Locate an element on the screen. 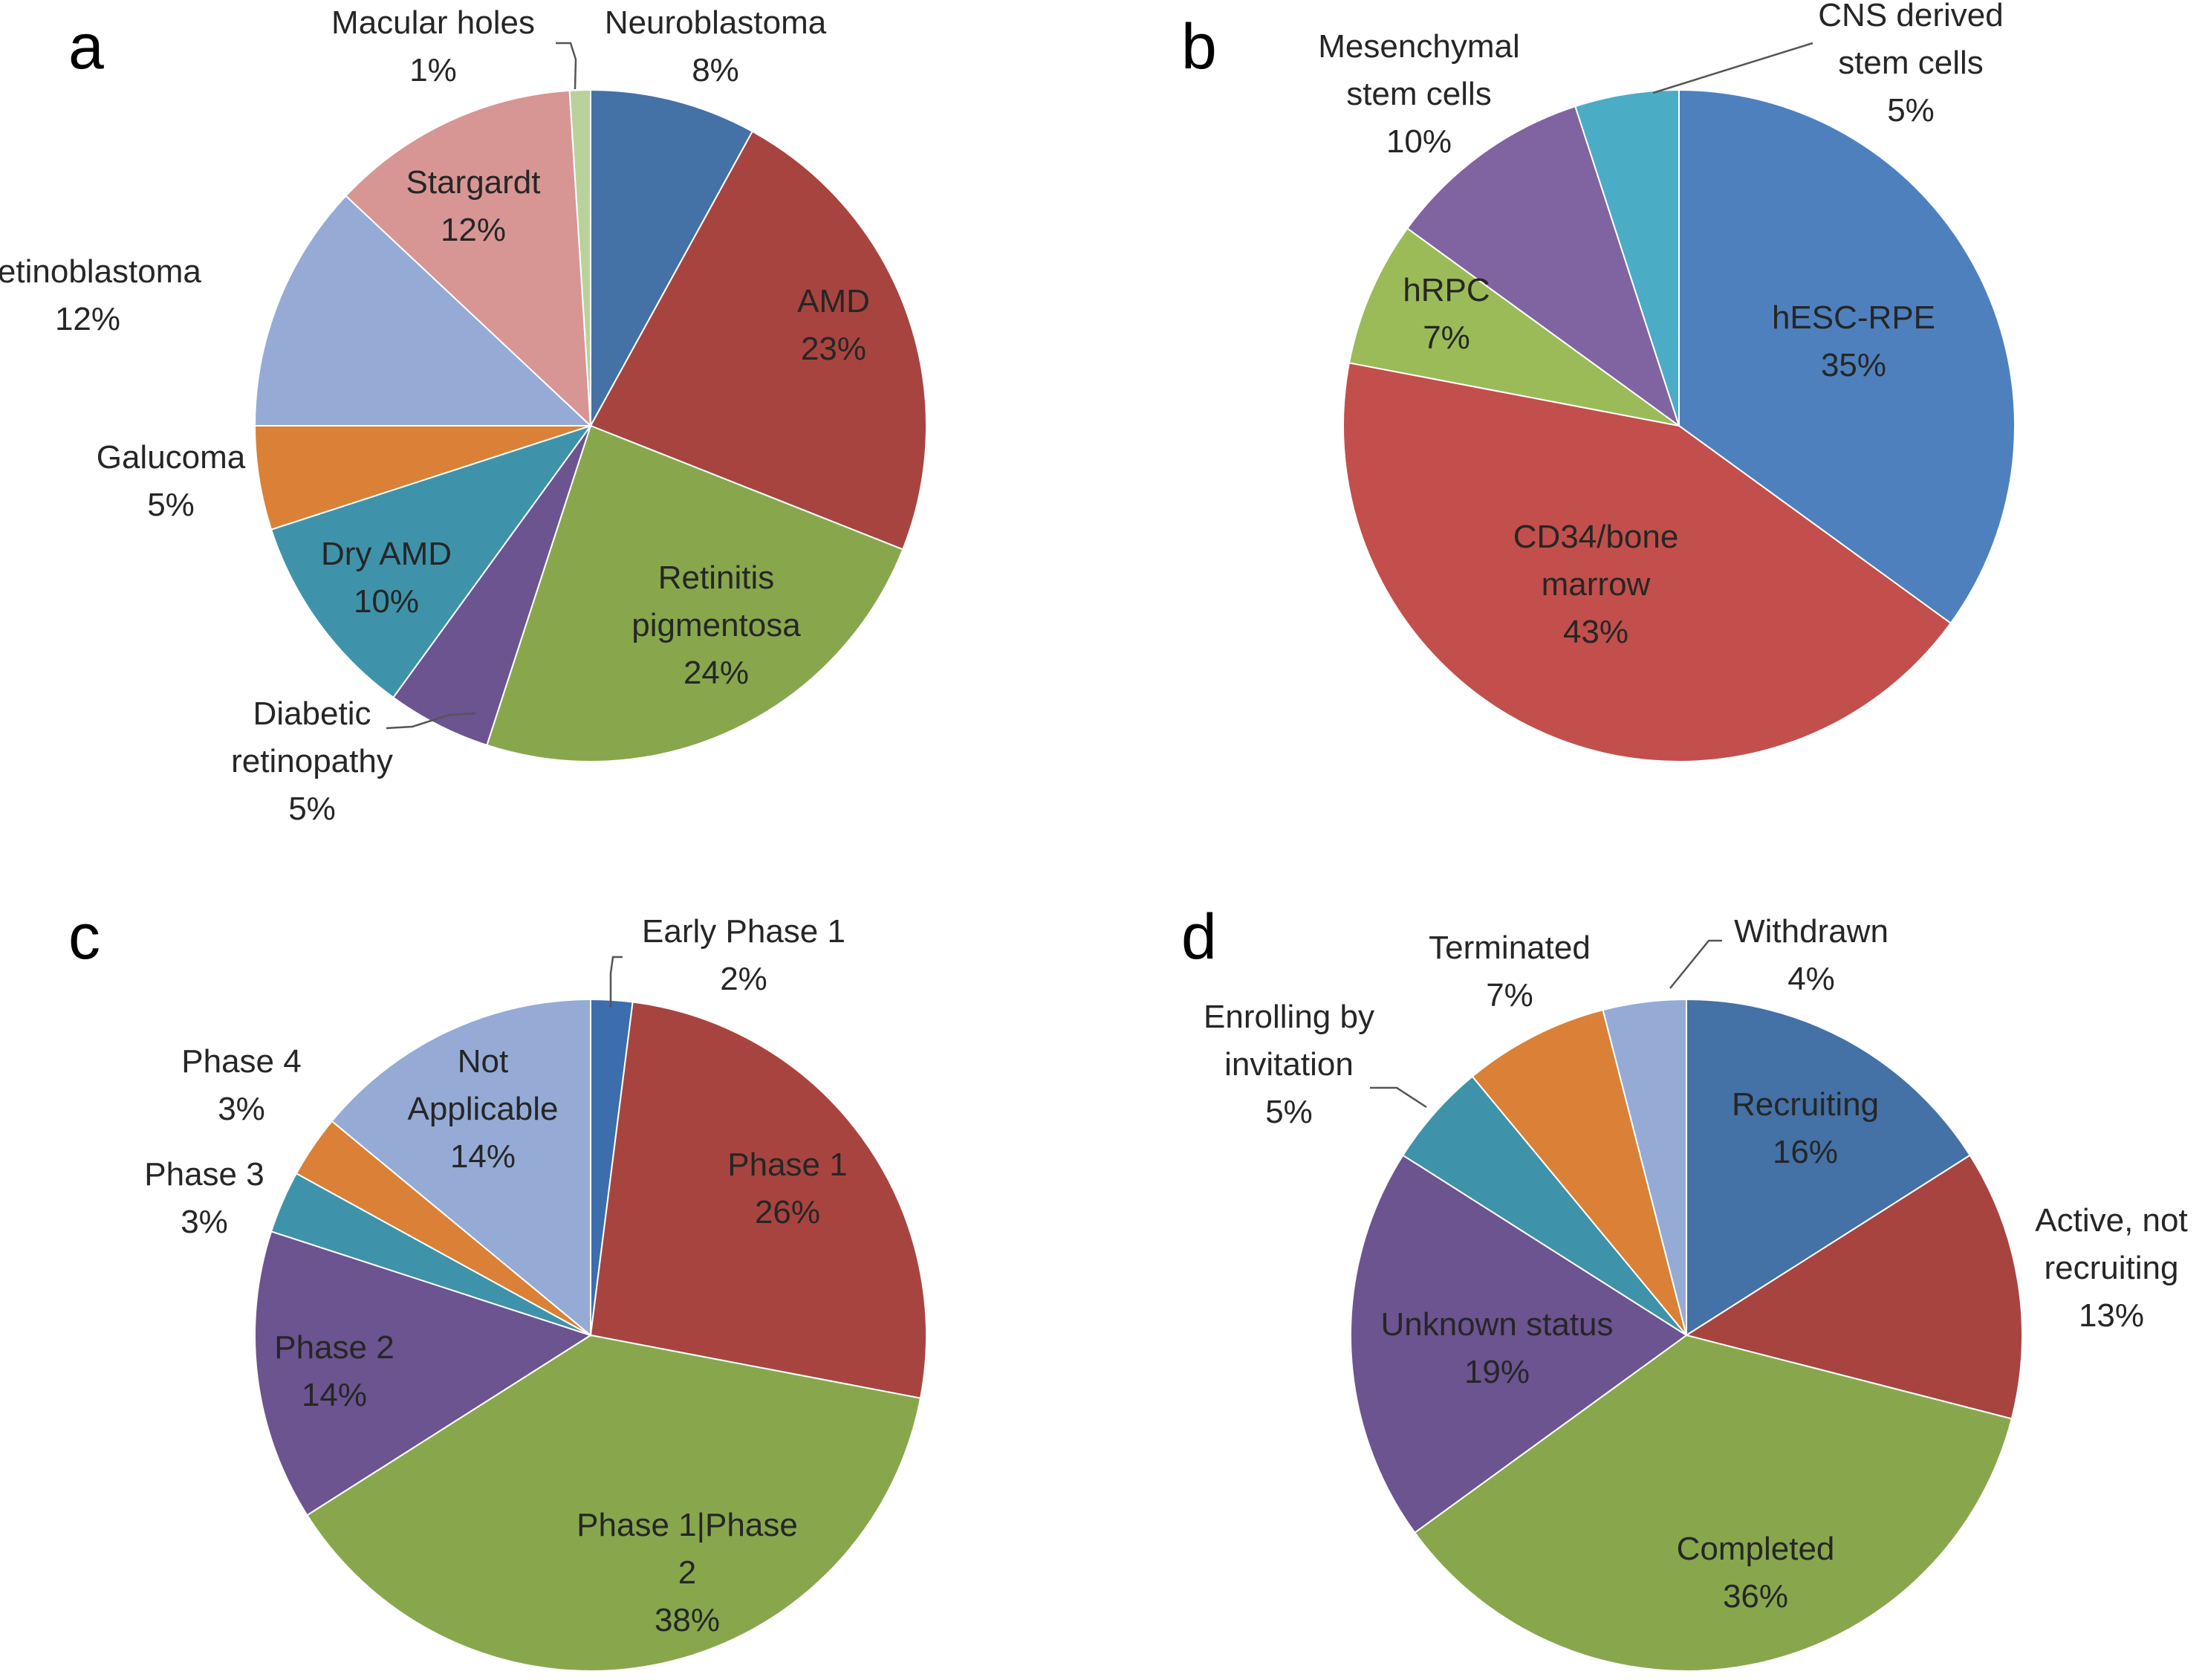 The height and width of the screenshot is (1680, 2205). pie-b-label-cd34-bone-marrow: CD34/bone marrow 43% is located at coordinates (1596, 584).